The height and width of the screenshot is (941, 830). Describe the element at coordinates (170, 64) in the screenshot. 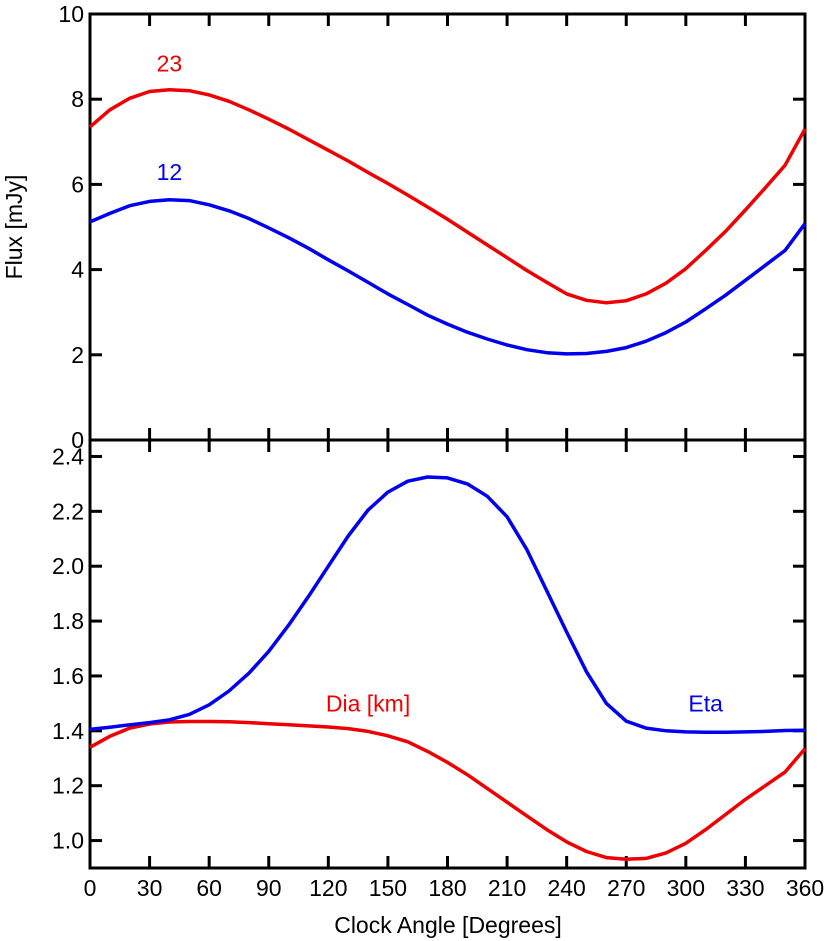

I see `series-label-23: 23` at that location.